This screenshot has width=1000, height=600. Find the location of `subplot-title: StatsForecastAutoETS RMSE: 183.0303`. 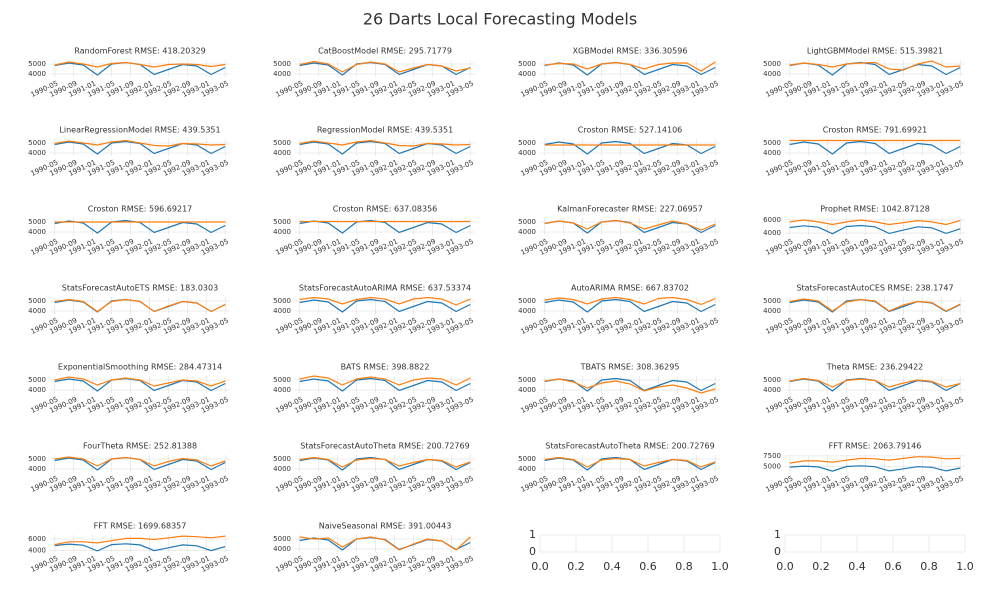

subplot-title: StatsForecastAutoETS RMSE: 183.0303 is located at coordinates (140, 288).